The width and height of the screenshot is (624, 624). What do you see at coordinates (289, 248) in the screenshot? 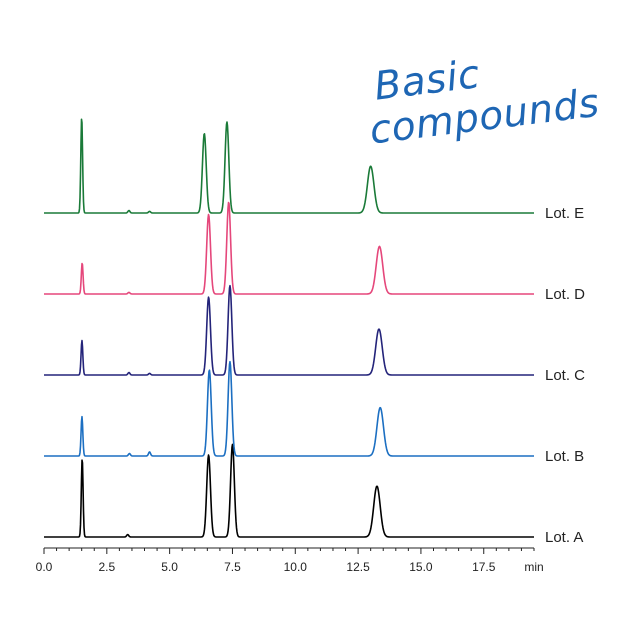
I see `trace-lot-d` at bounding box center [289, 248].